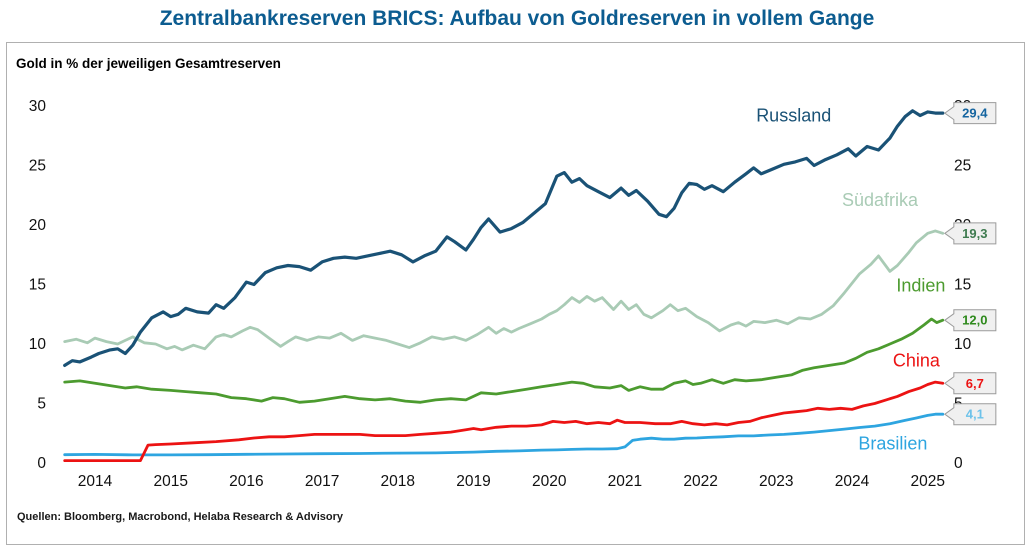 The image size is (1034, 547). Describe the element at coordinates (852, 481) in the screenshot. I see `x-tick-2024: 2024` at that location.